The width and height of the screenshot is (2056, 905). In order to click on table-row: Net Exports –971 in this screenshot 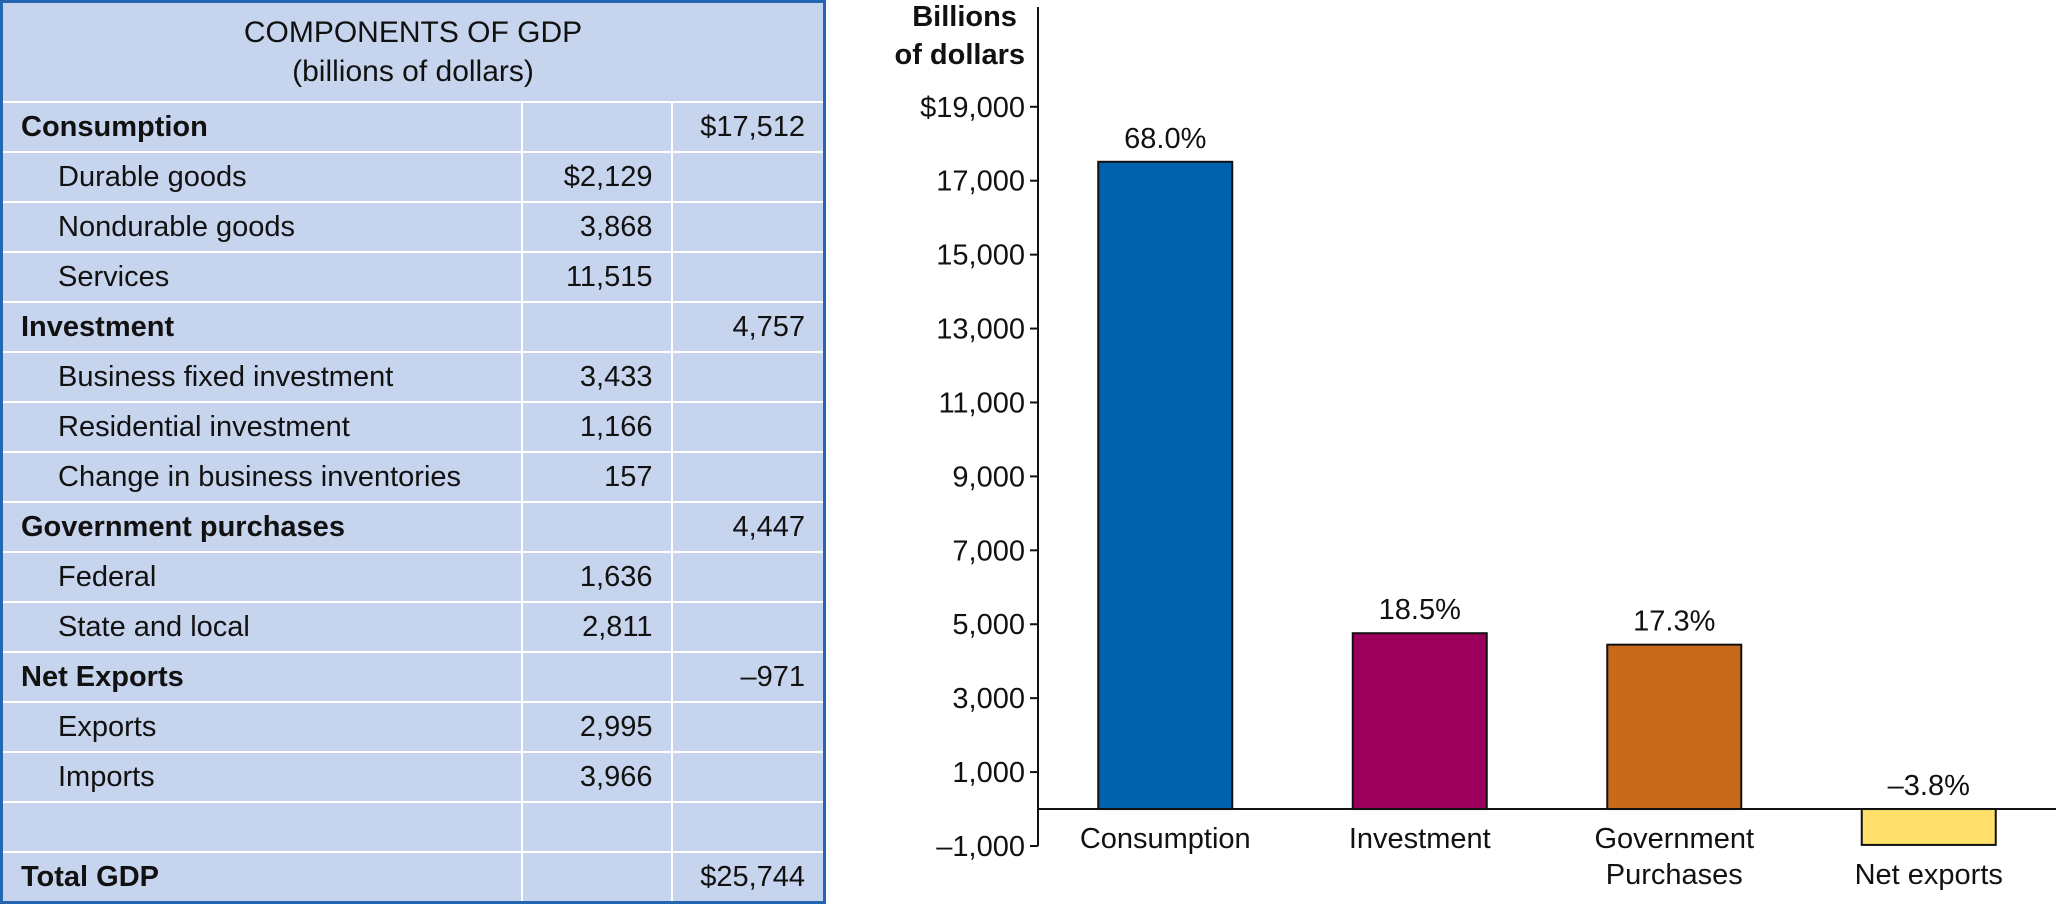, I will do `click(413, 677)`.